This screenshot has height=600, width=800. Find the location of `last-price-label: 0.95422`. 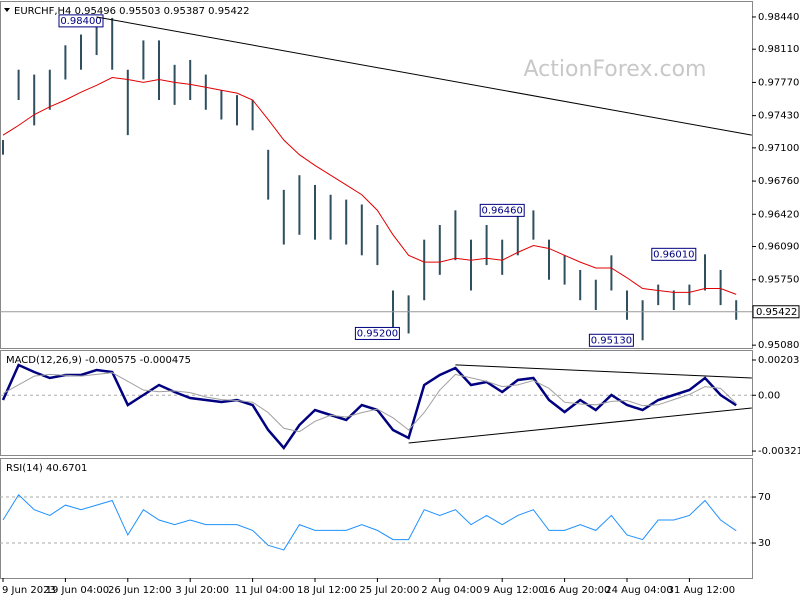

last-price-label: 0.95422 is located at coordinates (776, 312).